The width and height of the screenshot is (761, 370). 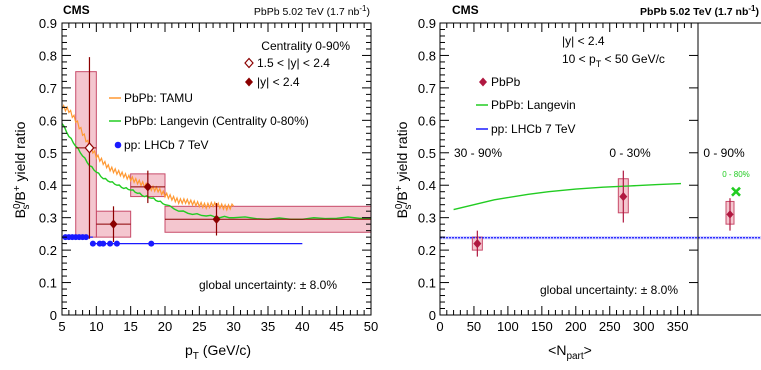 What do you see at coordinates (76, 10) in the screenshot?
I see `left-cms-label: CMS` at bounding box center [76, 10].